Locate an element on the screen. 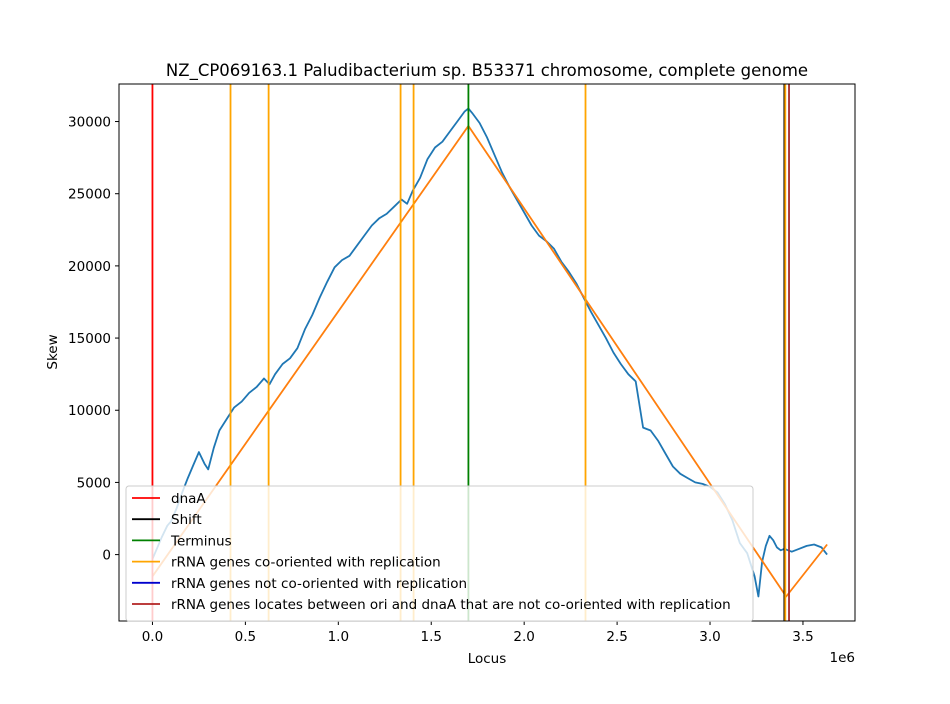 Image resolution: width=950 pixels, height=704 pixels. x-tick-label: 2.5 is located at coordinates (616, 637).